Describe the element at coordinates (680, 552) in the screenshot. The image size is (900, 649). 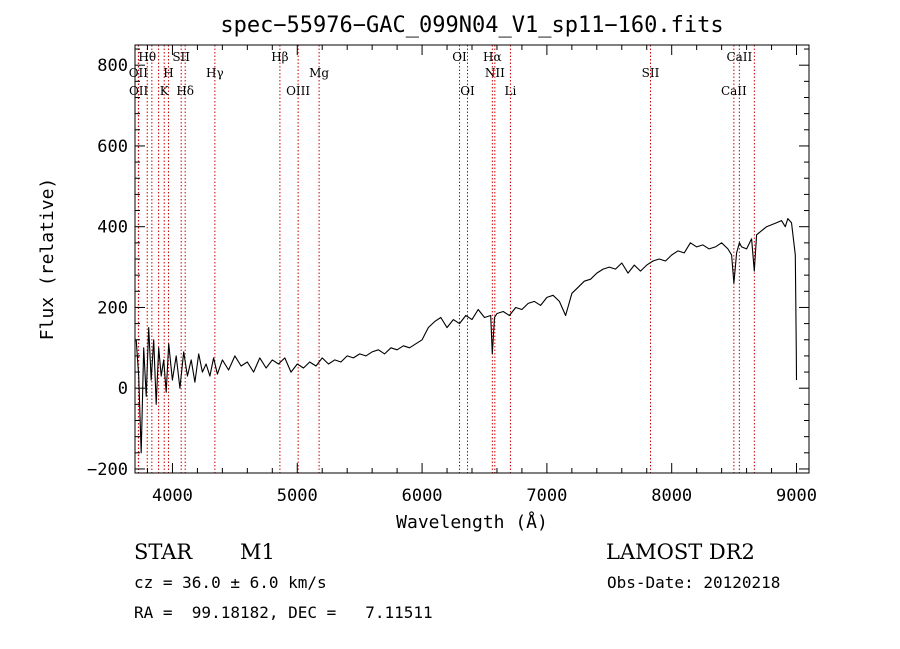
I see `survey-name: LAMOST DR2` at that location.